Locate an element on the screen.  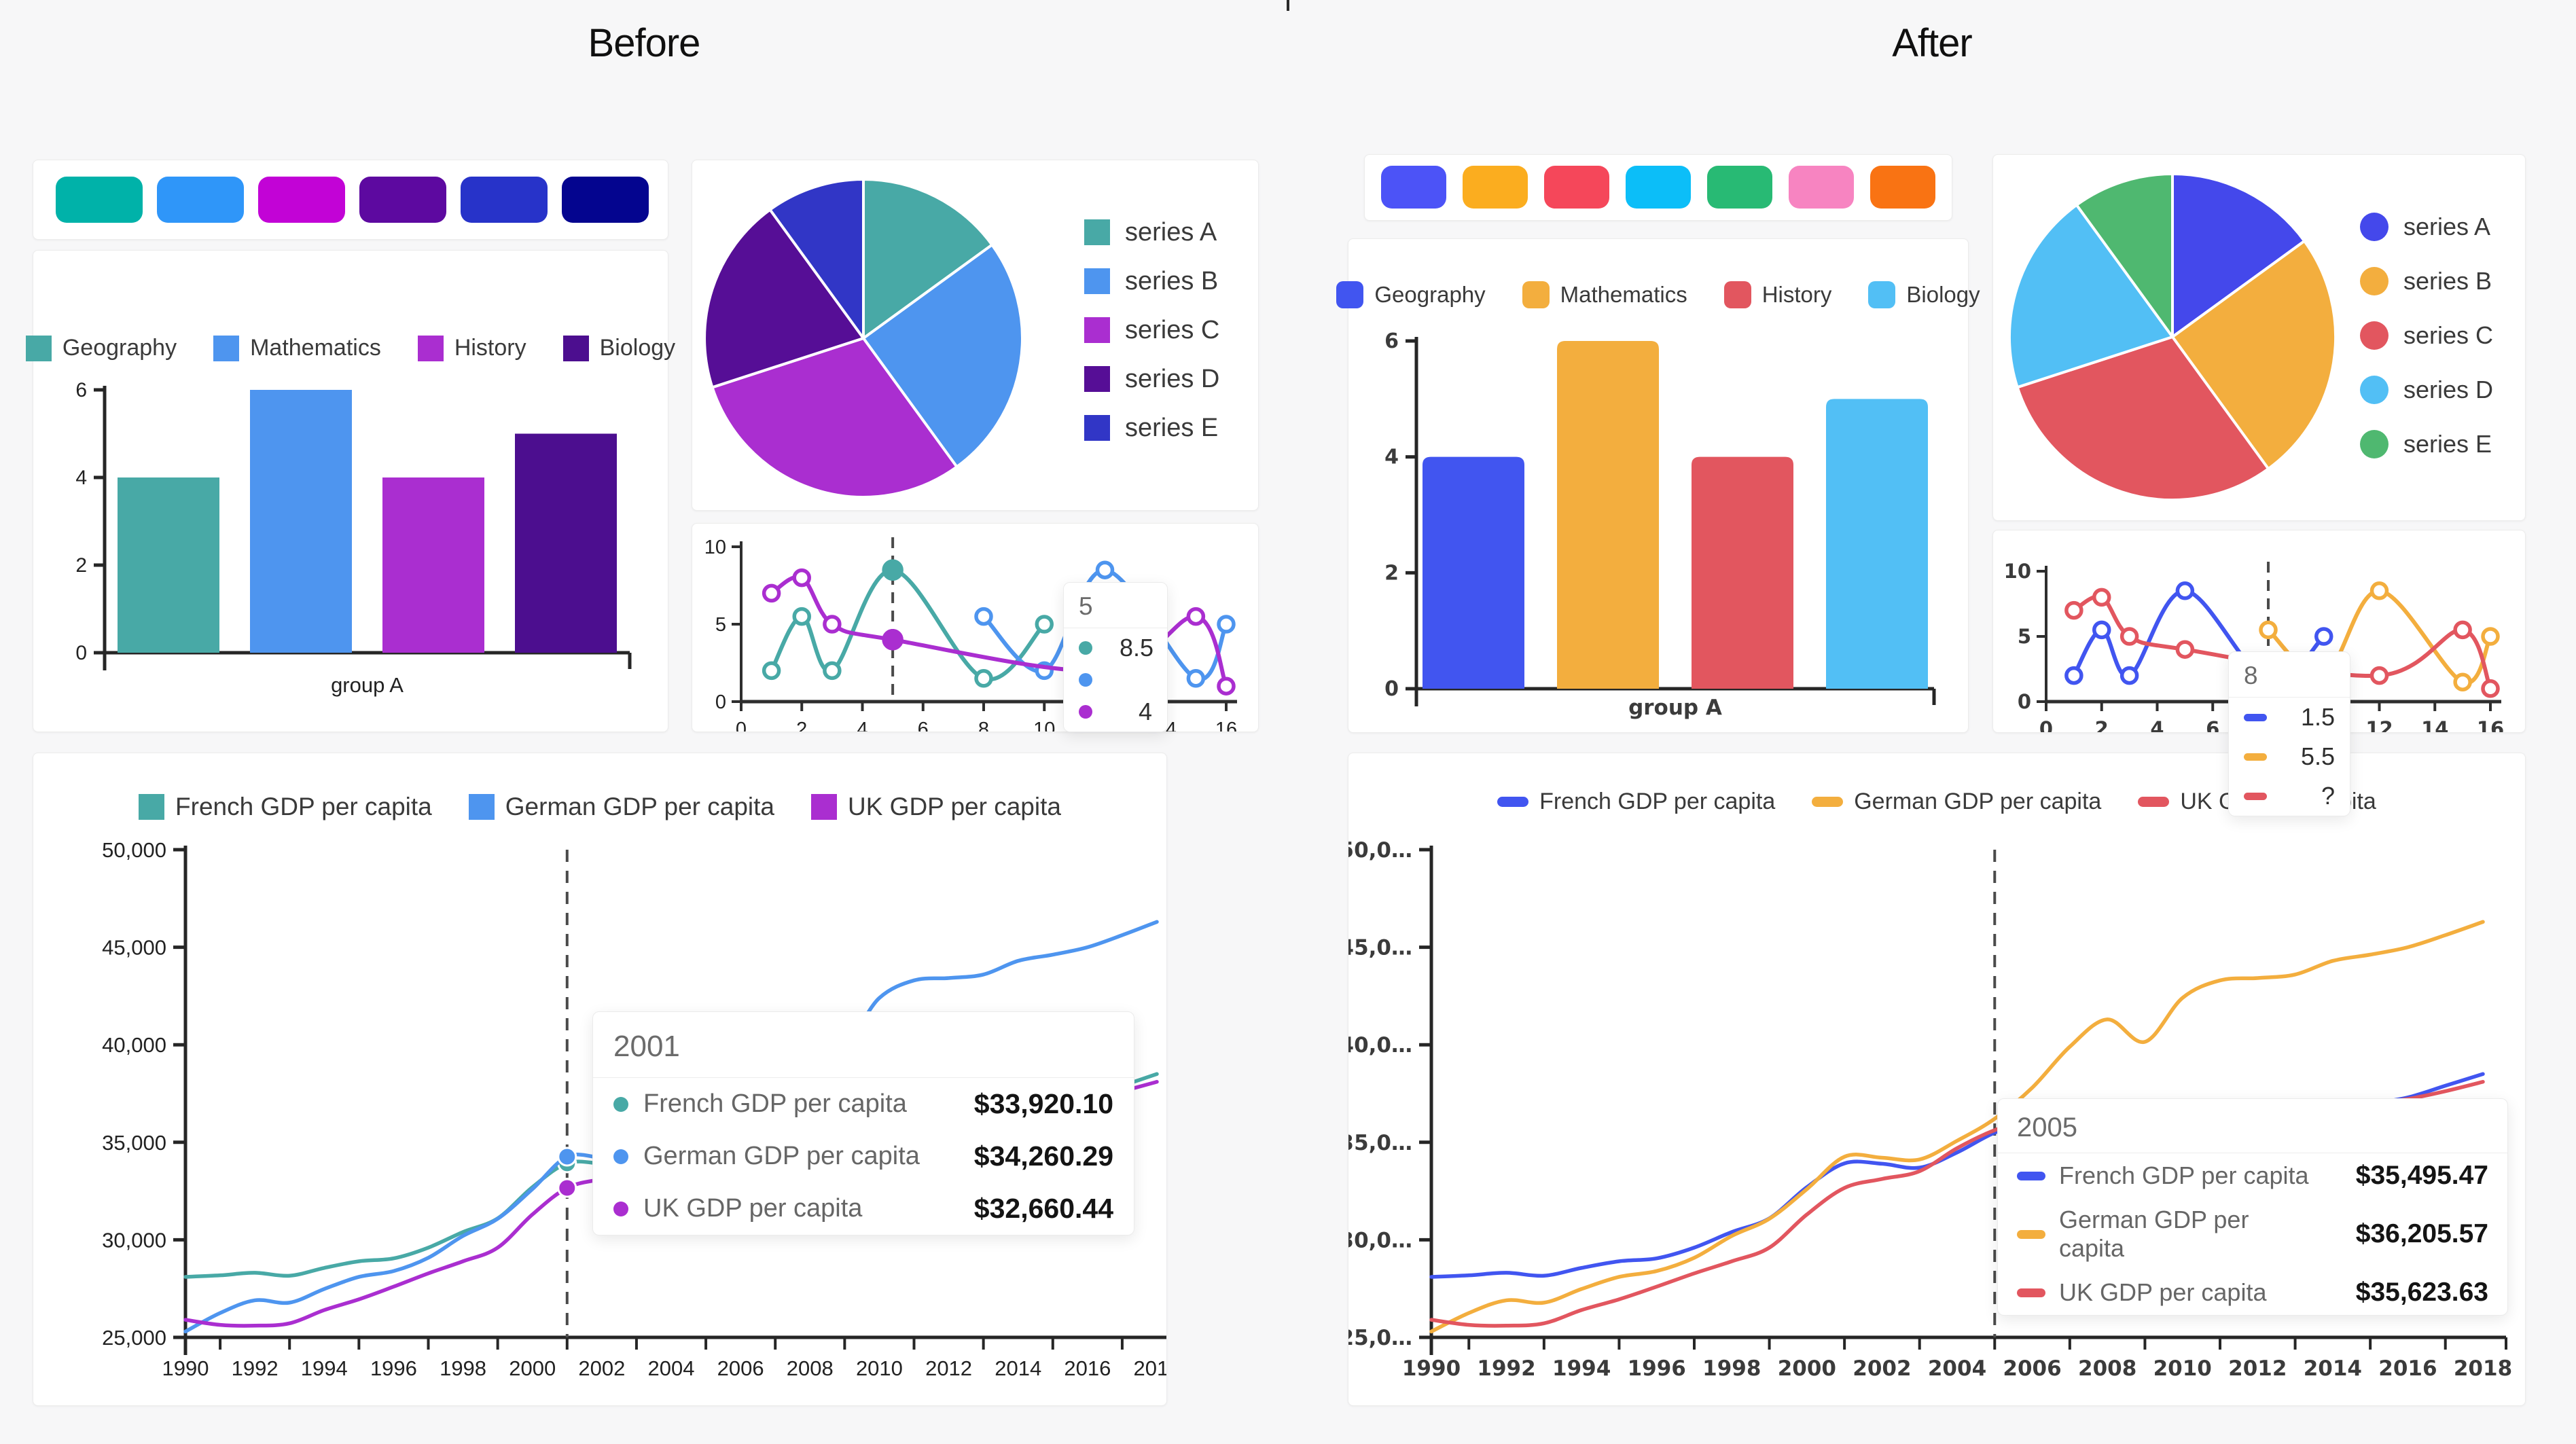
before-title: Before is located at coordinates (644, 43).